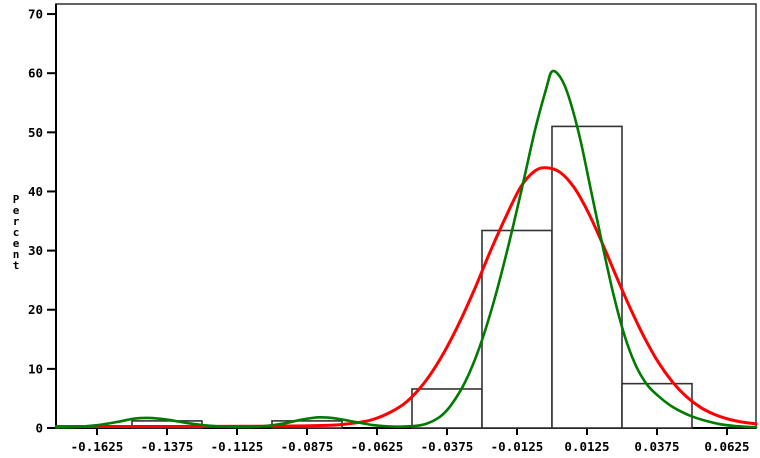 This screenshot has height=458, width=760. Describe the element at coordinates (16, 221) in the screenshot. I see `y-axis-title-char: r` at that location.